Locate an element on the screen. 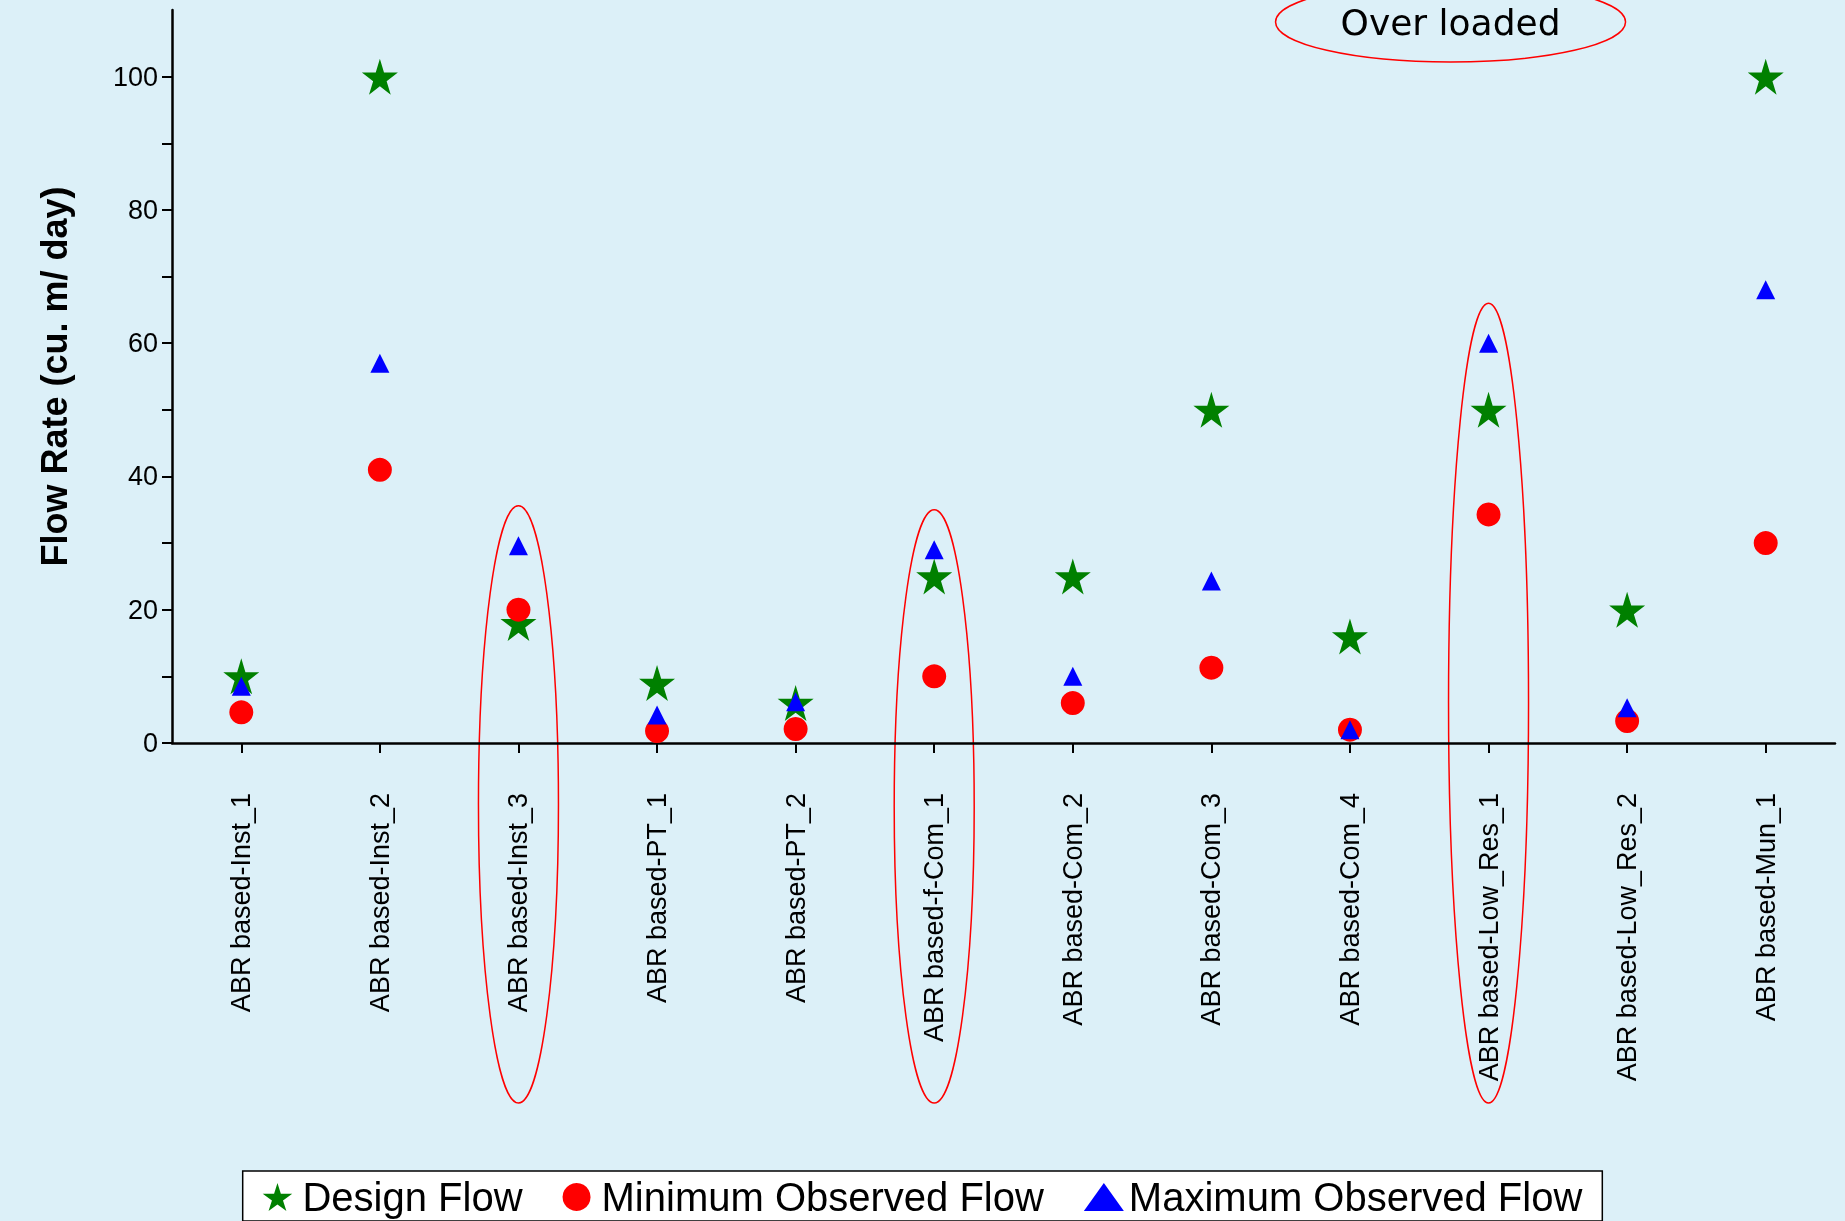 The image size is (1845, 1221). y-tick-label: 60 is located at coordinates (142, 343).